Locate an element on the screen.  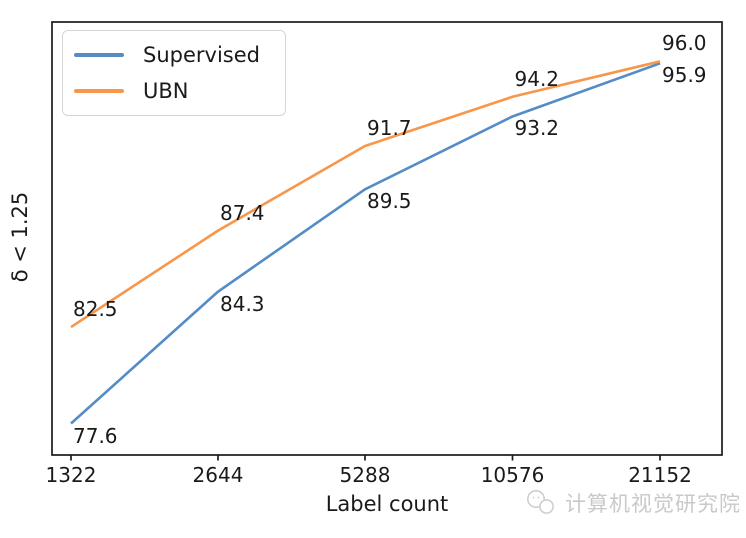
legend-entry-ubn: UBN is located at coordinates (176, 91).